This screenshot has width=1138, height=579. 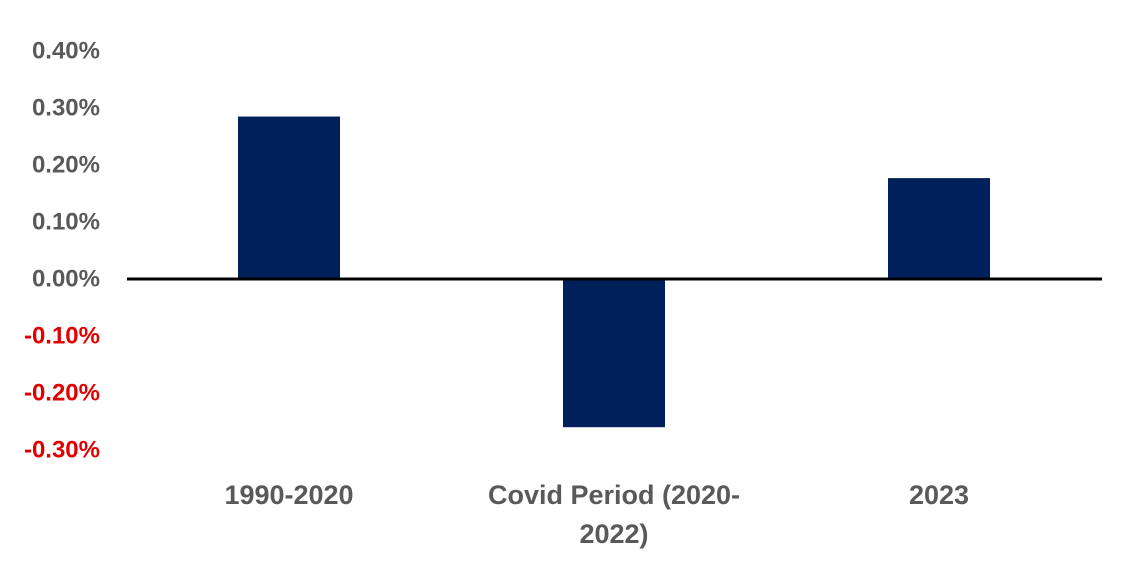 I want to click on y-tick-label: 0.10%, so click(x=66, y=222).